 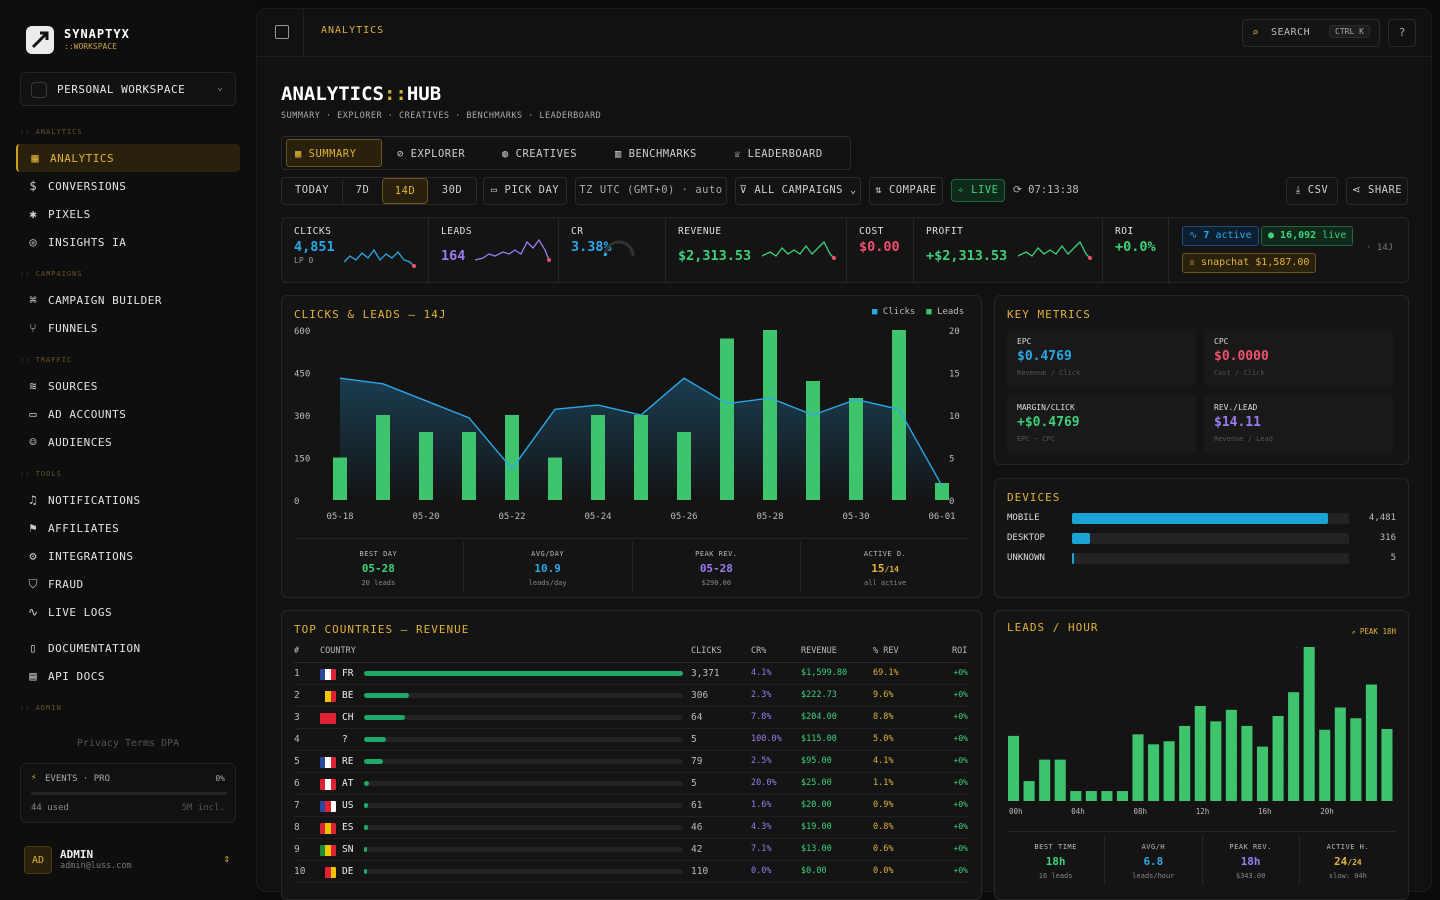 I want to click on admin-profile: AD ADMIN admin@luss.com ⇕, so click(x=128, y=862).